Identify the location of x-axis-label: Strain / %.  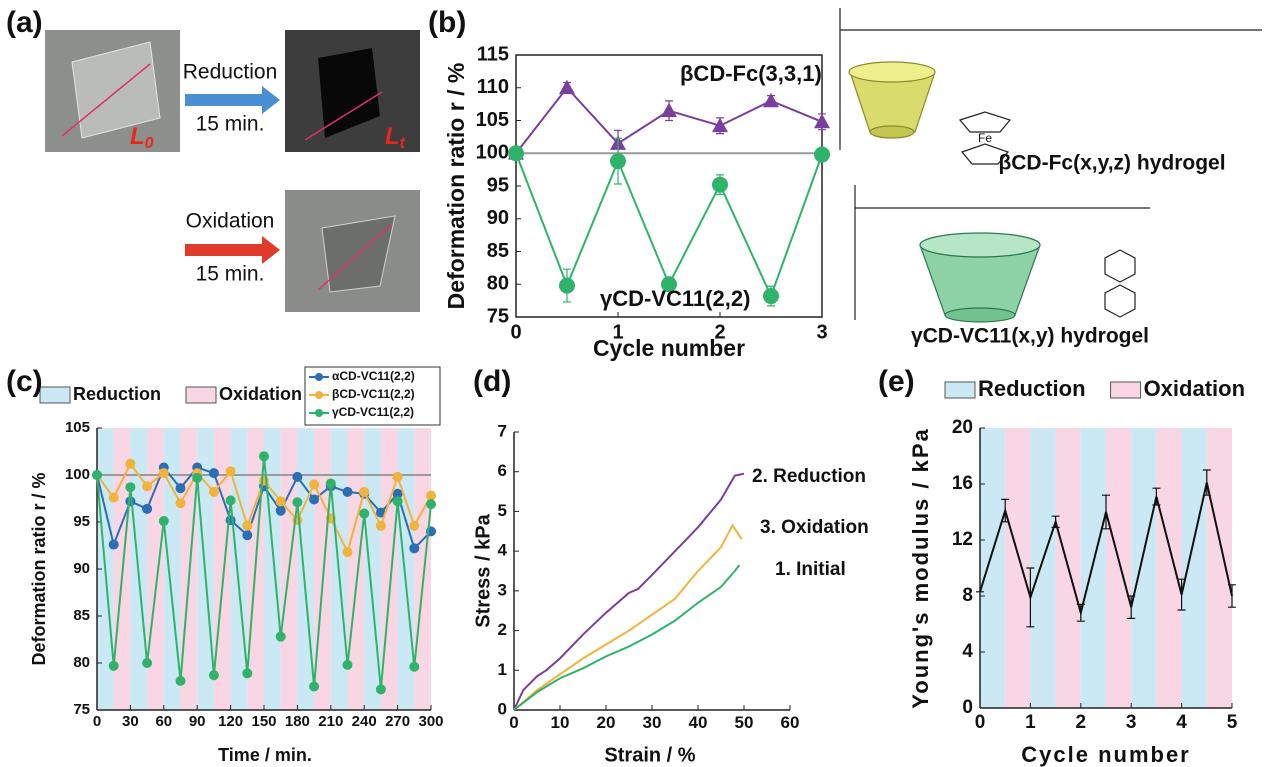
(649, 755).